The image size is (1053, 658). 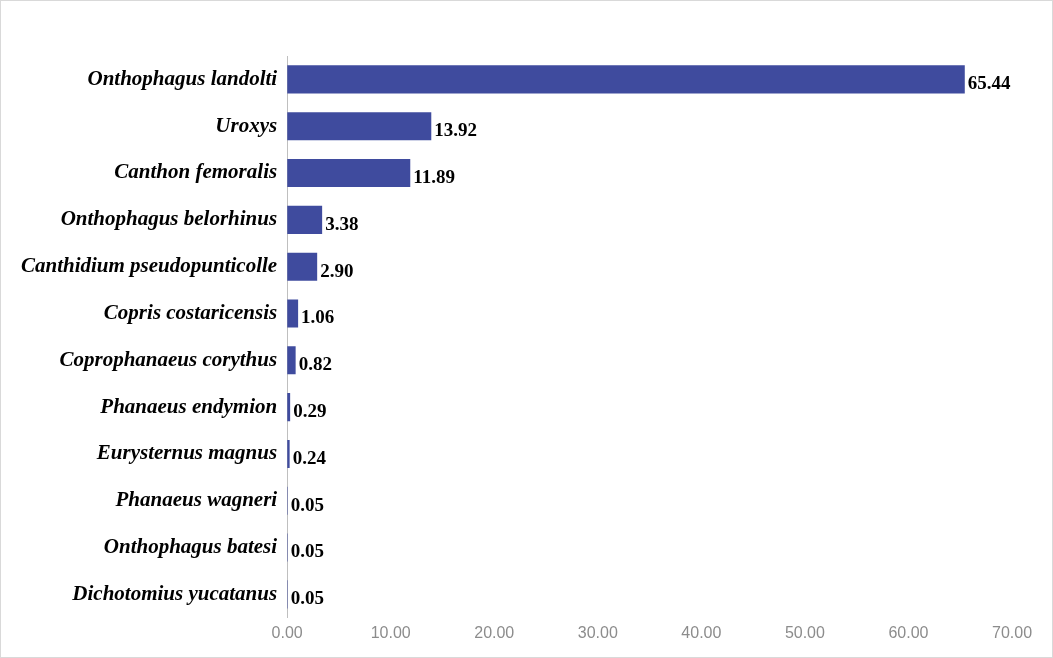 I want to click on x-tick-label: 0.00, so click(x=287, y=632).